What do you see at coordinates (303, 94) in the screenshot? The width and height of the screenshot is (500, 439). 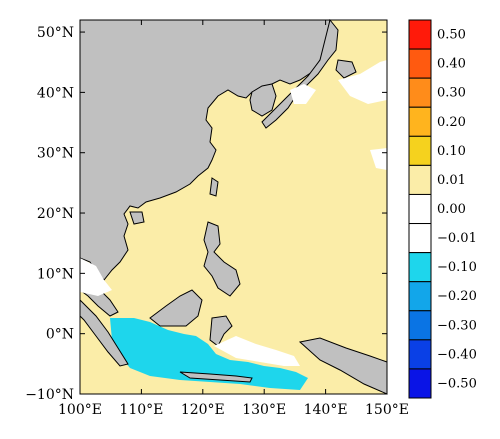 I see `zero-anomaly-japan-sea` at bounding box center [303, 94].